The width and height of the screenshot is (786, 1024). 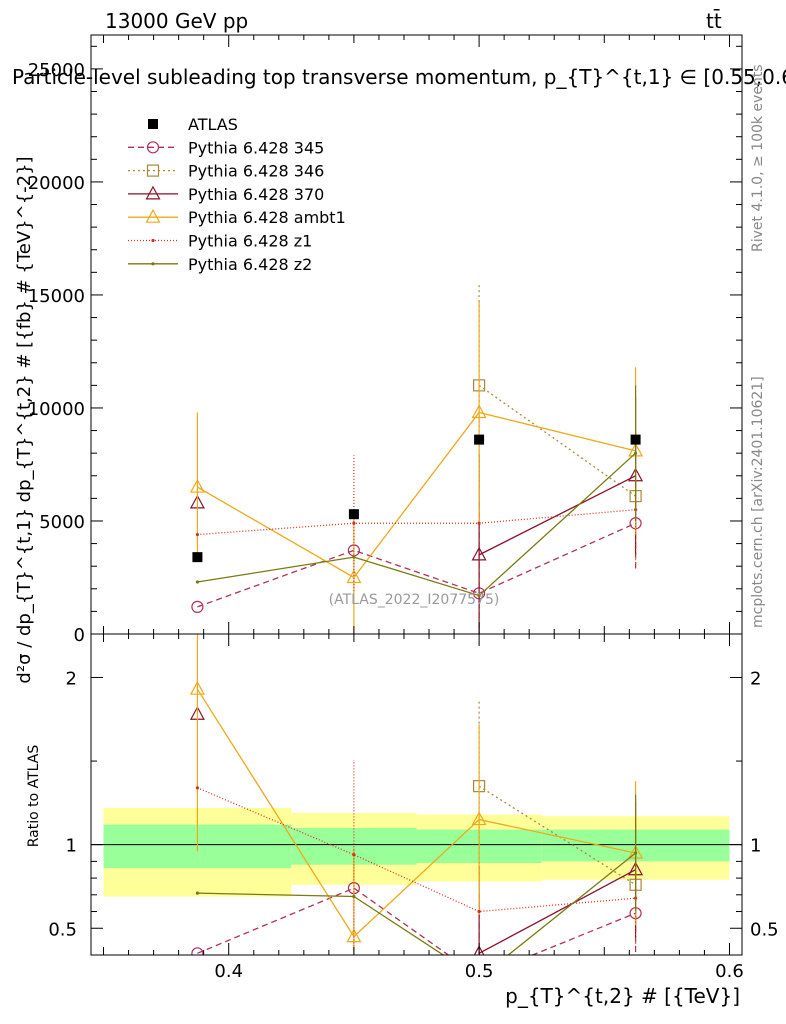 I want to click on legend-label: Pythia 6.428 z1, so click(x=250, y=241).